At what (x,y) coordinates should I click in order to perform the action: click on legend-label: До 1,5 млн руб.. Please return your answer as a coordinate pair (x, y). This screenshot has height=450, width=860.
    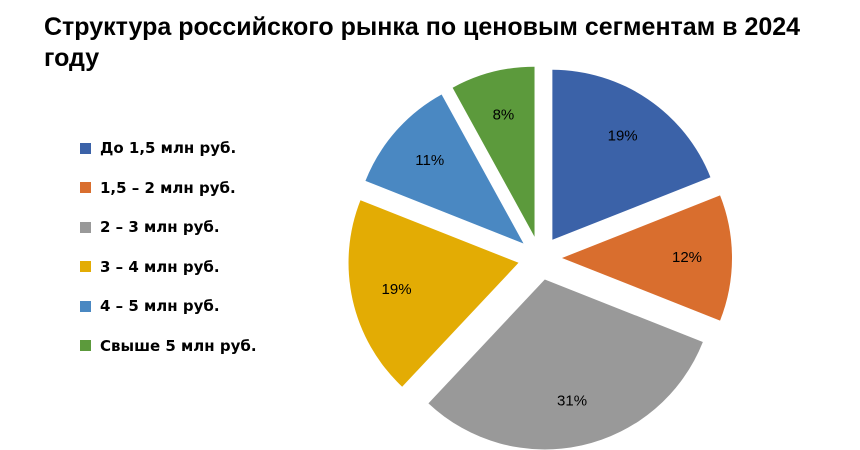
    Looking at the image, I should click on (168, 148).